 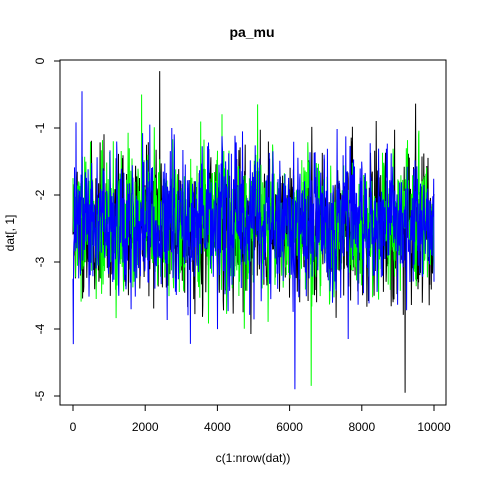 I want to click on x-tick-label: 6000, so click(x=289, y=427).